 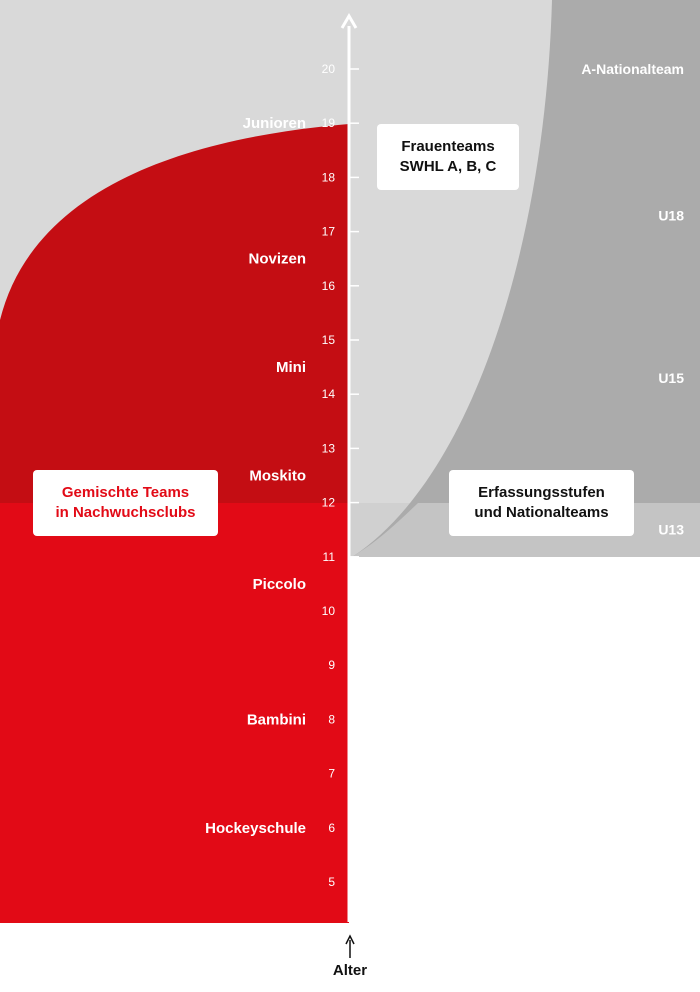 I want to click on tick-label: 12, so click(x=329, y=503).